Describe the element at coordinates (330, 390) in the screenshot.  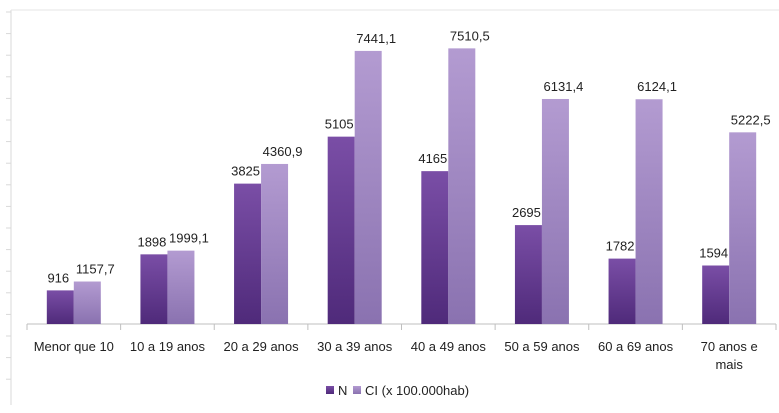
I see `legend-swatch-n` at that location.